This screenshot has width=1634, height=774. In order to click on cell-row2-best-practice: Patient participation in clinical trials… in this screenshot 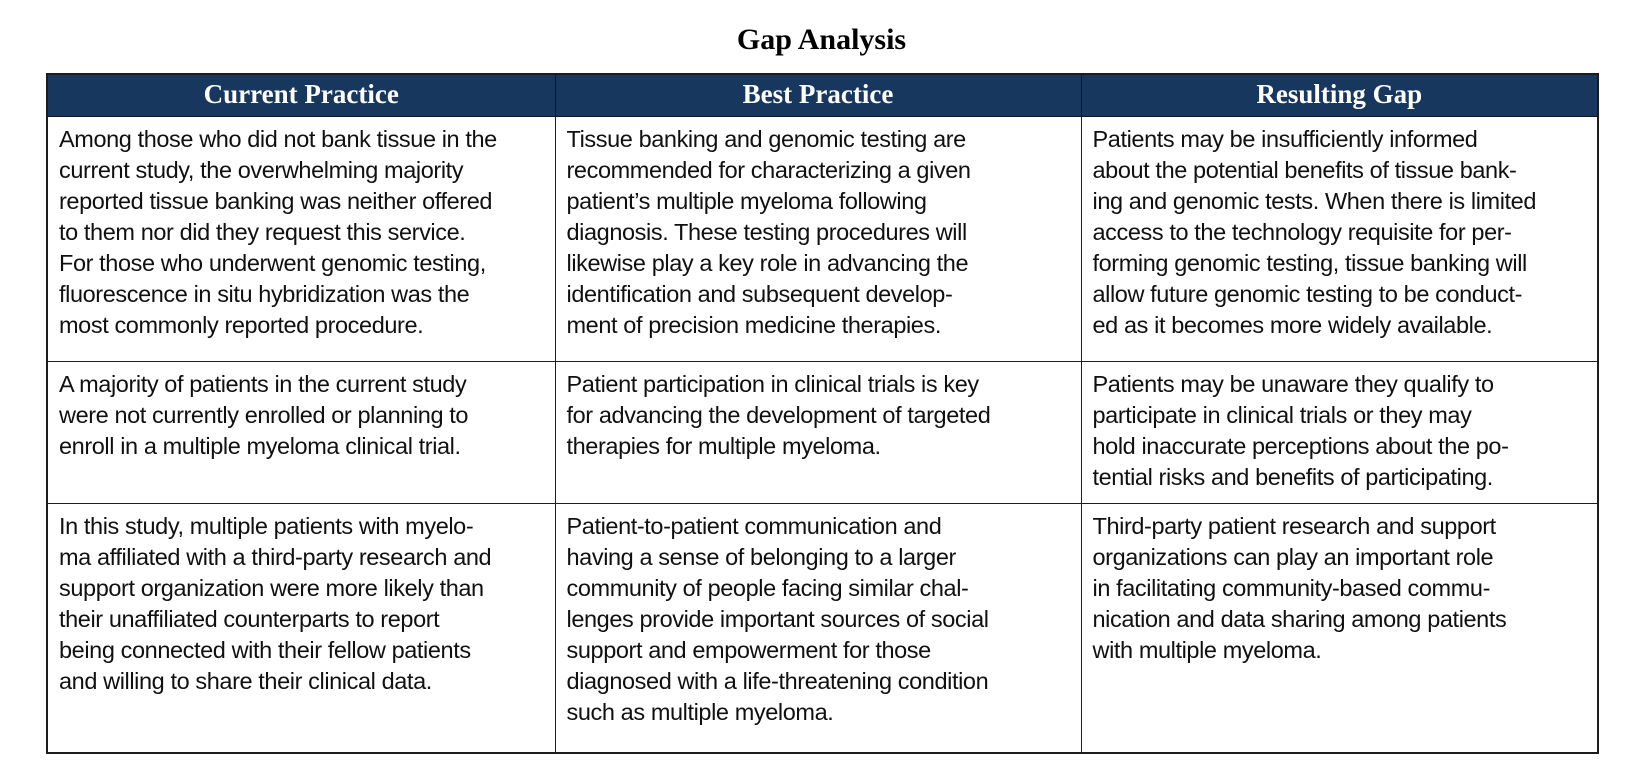, I will do `click(818, 432)`.